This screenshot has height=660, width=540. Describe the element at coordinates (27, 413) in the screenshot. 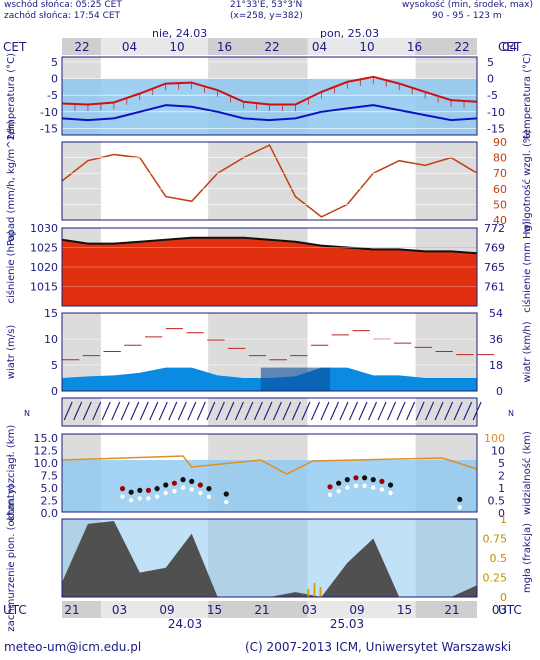

I see `compass-left: N` at that location.